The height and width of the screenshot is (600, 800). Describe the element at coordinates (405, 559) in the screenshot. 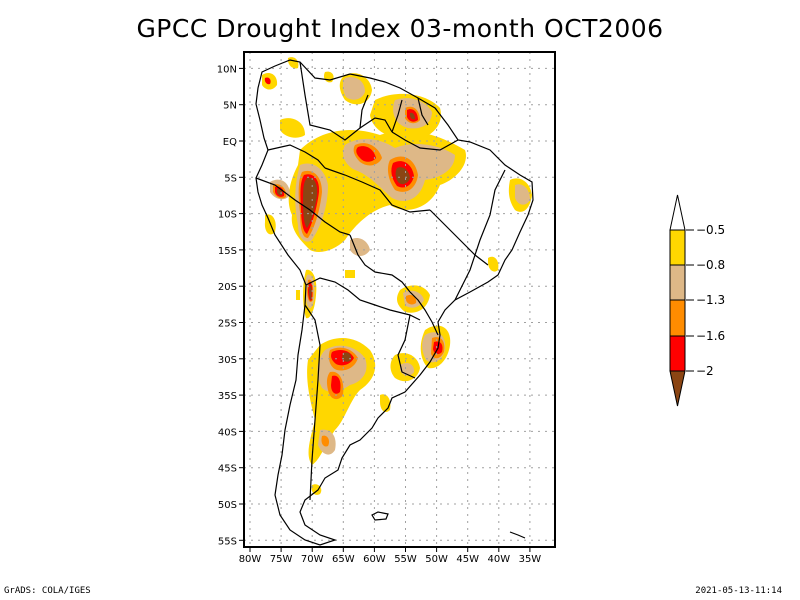

I see `x-tick-label: 55W` at that location.